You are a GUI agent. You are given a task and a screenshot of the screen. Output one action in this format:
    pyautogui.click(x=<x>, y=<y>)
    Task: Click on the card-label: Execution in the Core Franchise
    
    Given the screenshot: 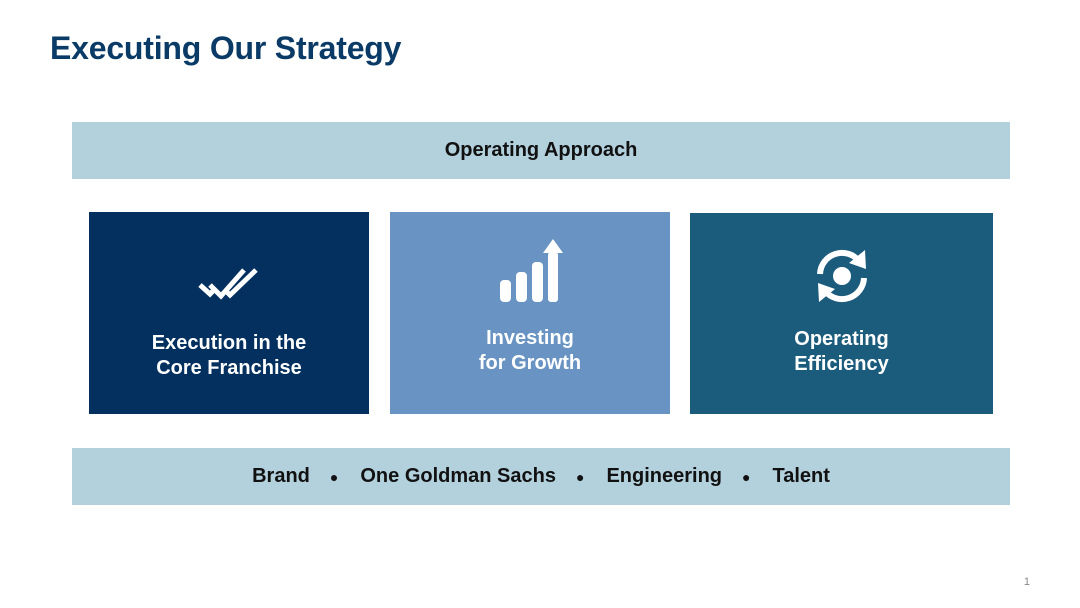 What is the action you would take?
    pyautogui.click(x=229, y=355)
    